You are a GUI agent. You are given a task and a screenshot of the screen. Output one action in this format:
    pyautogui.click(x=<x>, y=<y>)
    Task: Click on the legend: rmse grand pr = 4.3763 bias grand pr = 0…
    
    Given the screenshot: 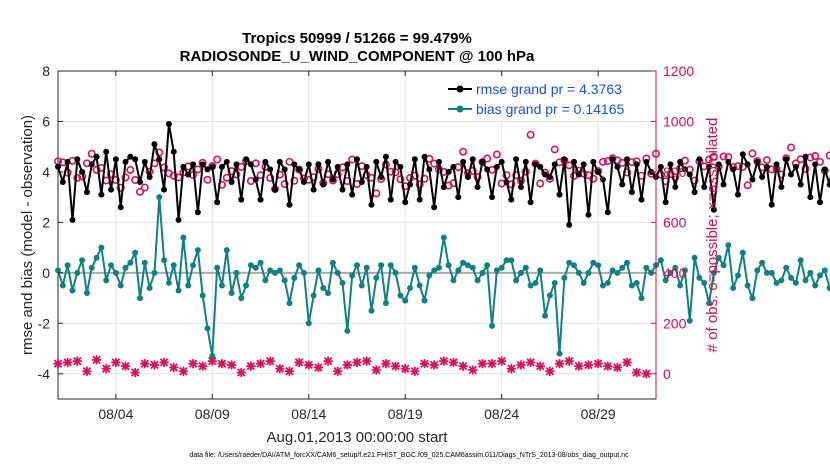 What is the action you would take?
    pyautogui.click(x=546, y=99)
    